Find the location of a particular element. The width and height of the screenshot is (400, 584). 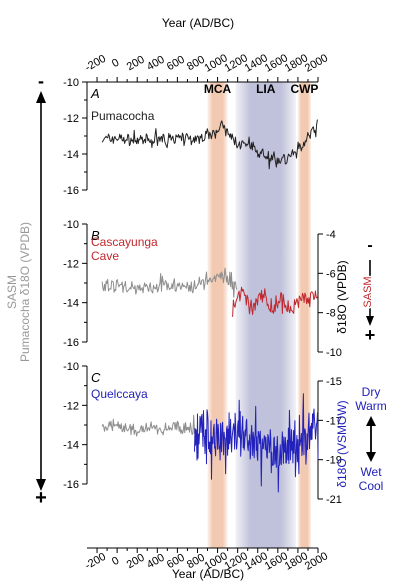

panel-a-left-tick-label: -12 is located at coordinates (71, 119).